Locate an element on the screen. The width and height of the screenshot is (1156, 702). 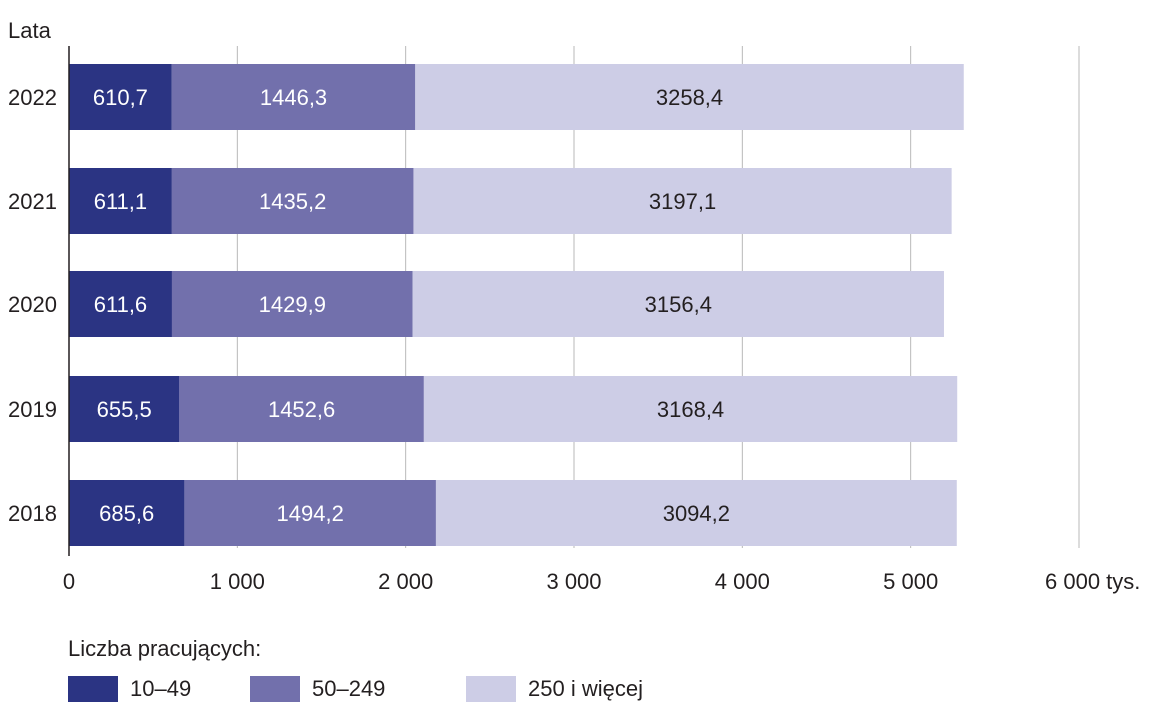
x-tick-label-5000: 5 000 is located at coordinates (910, 581).